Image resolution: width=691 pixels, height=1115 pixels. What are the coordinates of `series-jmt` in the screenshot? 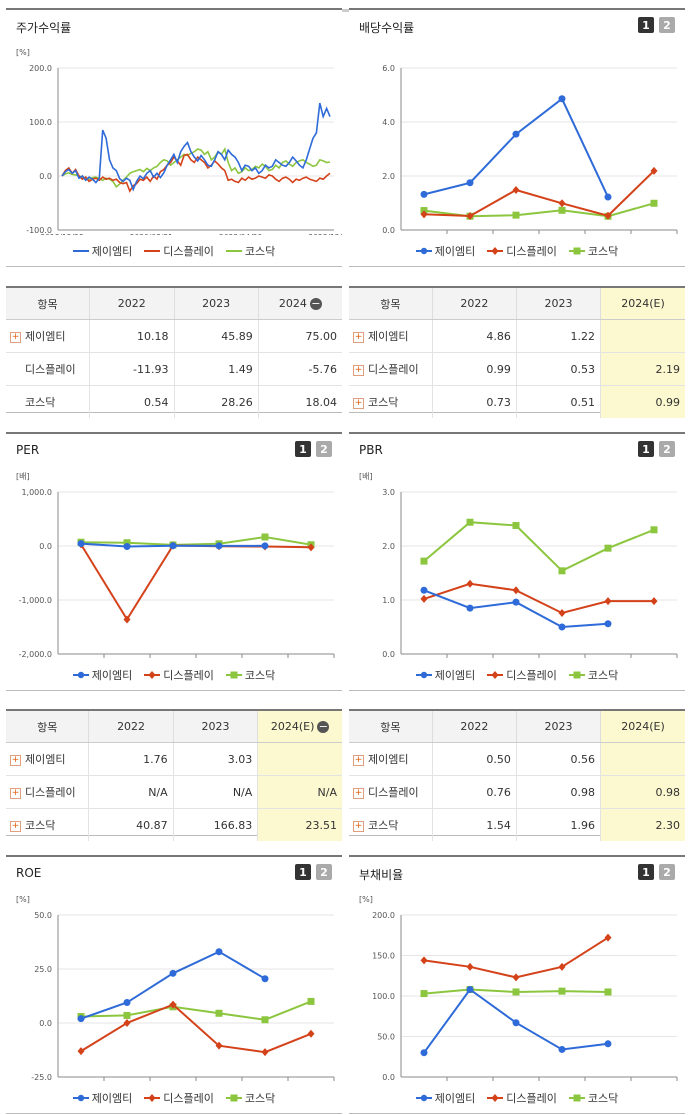 It's located at (516, 148).